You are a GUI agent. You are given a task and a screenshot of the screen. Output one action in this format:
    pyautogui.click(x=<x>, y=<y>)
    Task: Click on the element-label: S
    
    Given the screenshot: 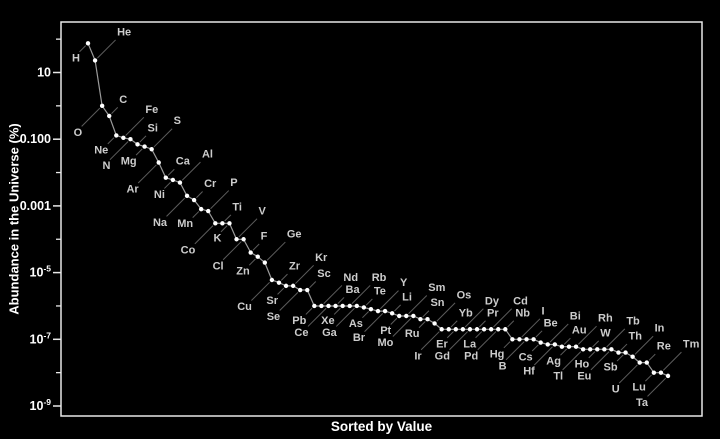 What is the action you would take?
    pyautogui.click(x=177, y=121)
    